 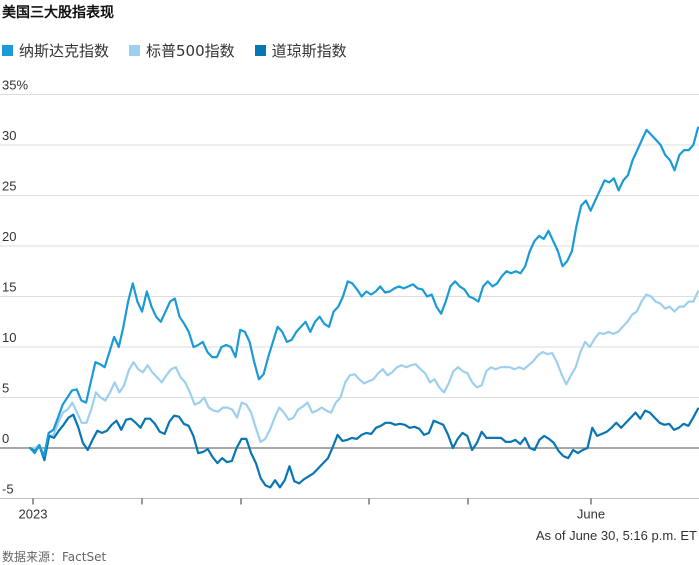 What do you see at coordinates (7, 50) in the screenshot?
I see `legend-swatch-nasdaq` at bounding box center [7, 50].